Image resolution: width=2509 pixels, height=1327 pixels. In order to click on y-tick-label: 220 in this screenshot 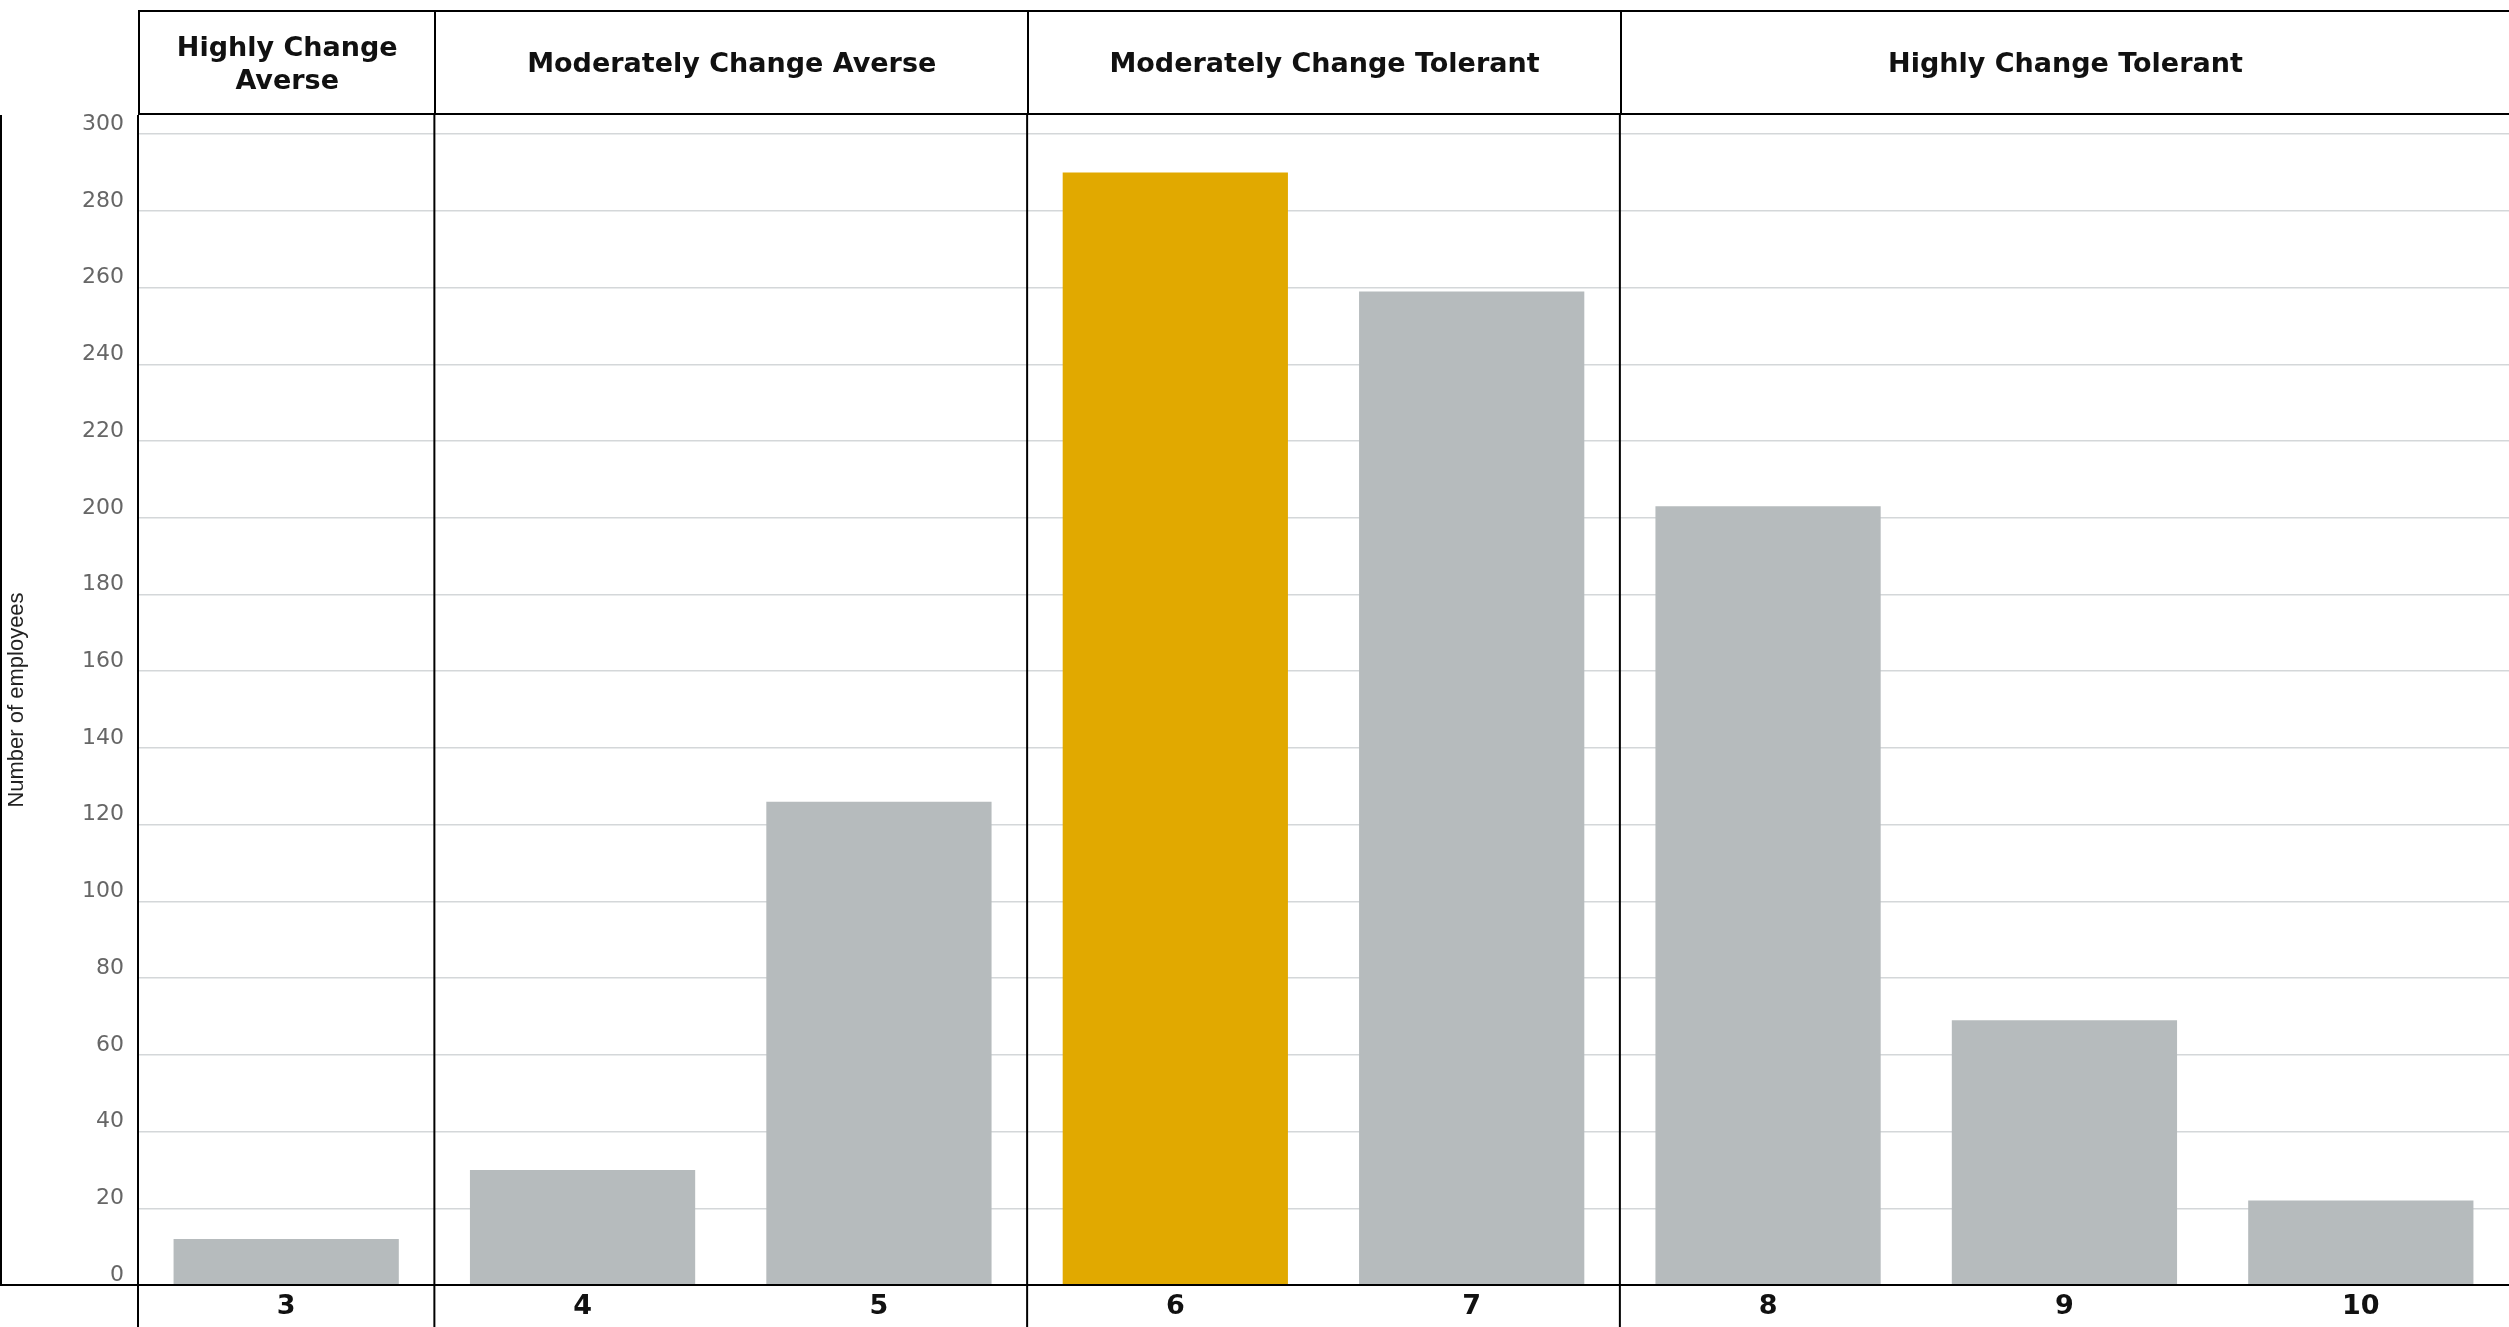, I will do `click(103, 429)`.